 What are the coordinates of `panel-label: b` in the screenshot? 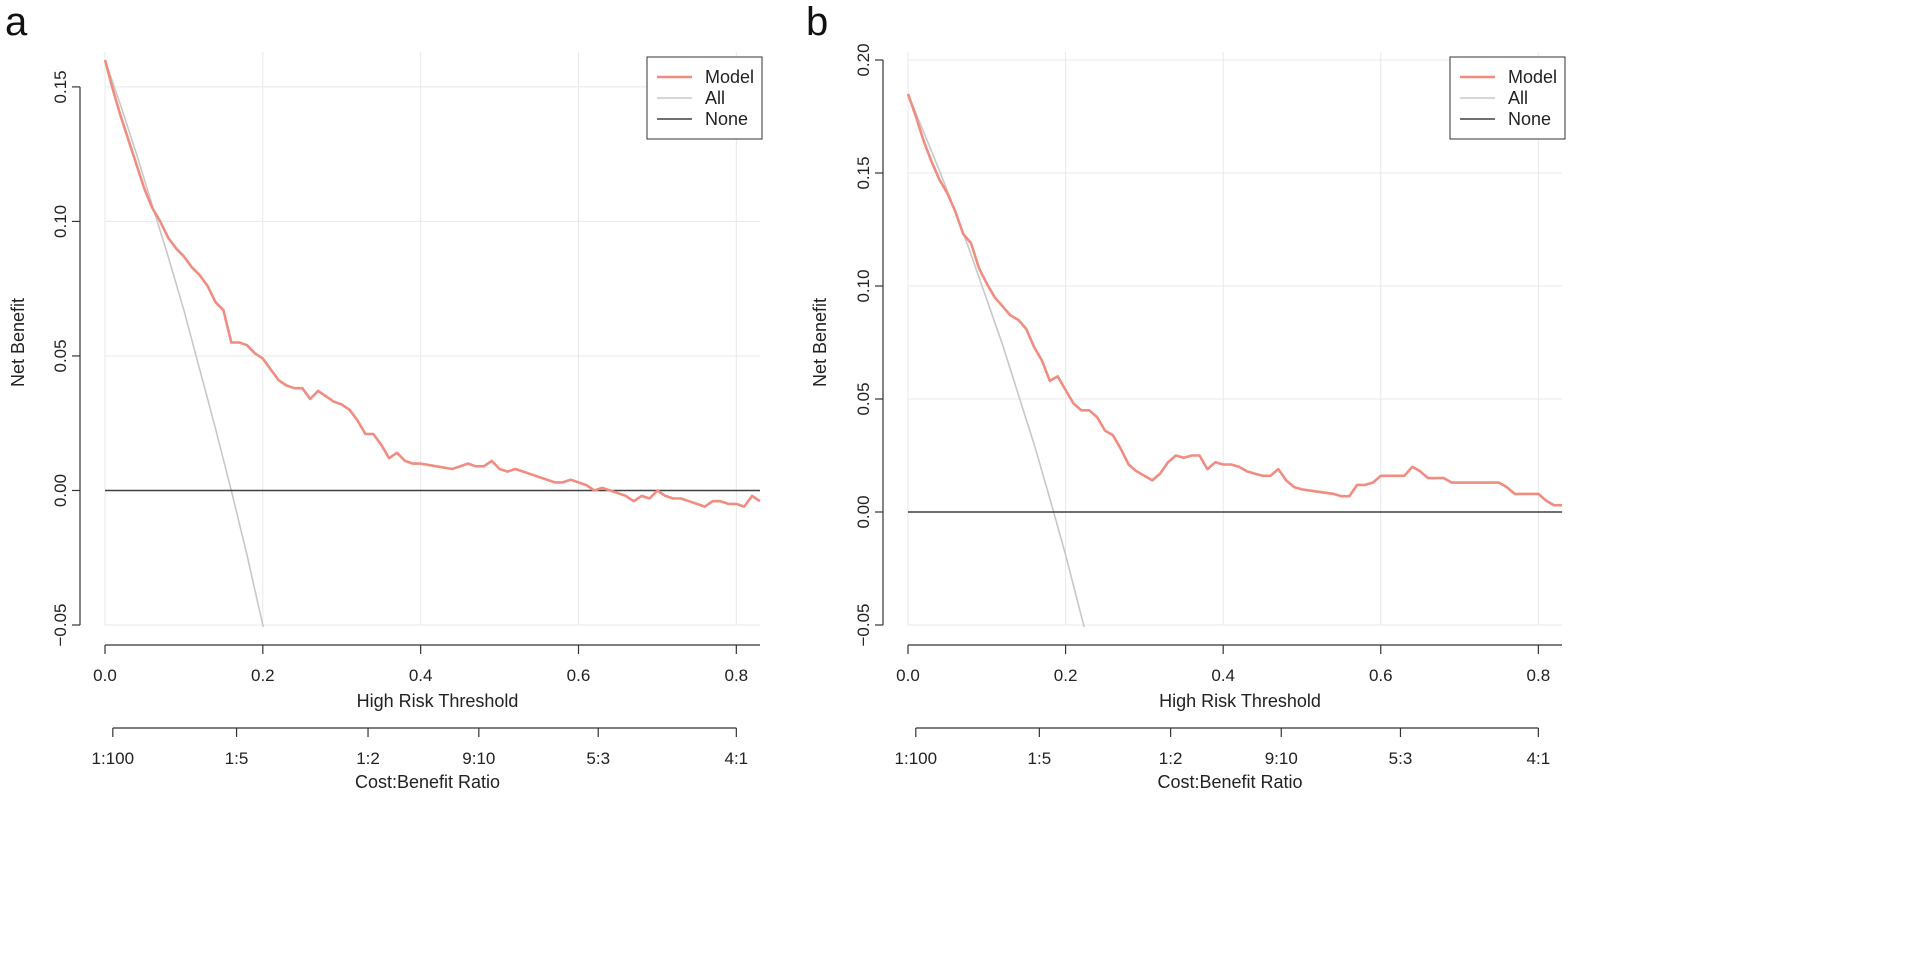 It's located at (817, 22).